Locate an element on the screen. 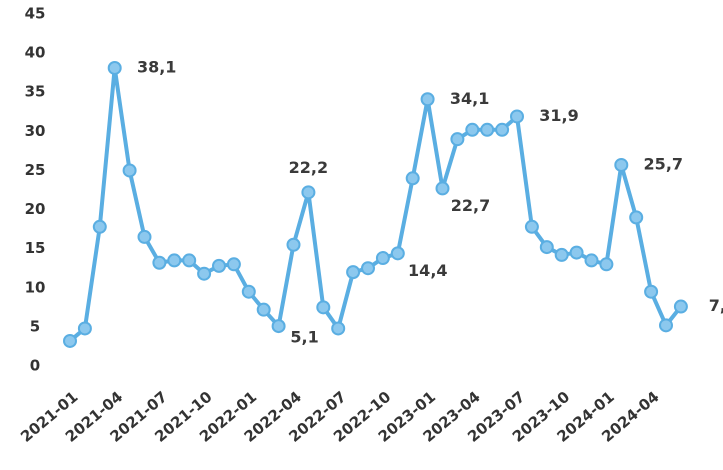 This screenshot has width=723, height=470. data-label: 31,9 is located at coordinates (558, 115).